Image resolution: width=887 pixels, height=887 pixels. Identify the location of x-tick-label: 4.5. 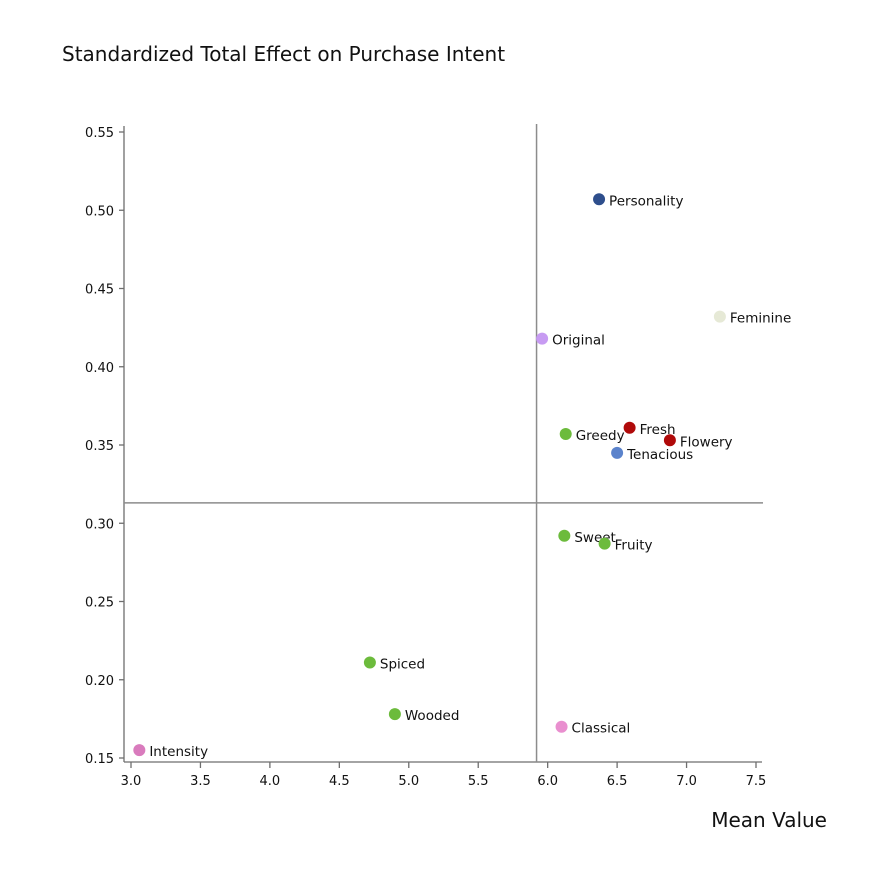
(339, 781).